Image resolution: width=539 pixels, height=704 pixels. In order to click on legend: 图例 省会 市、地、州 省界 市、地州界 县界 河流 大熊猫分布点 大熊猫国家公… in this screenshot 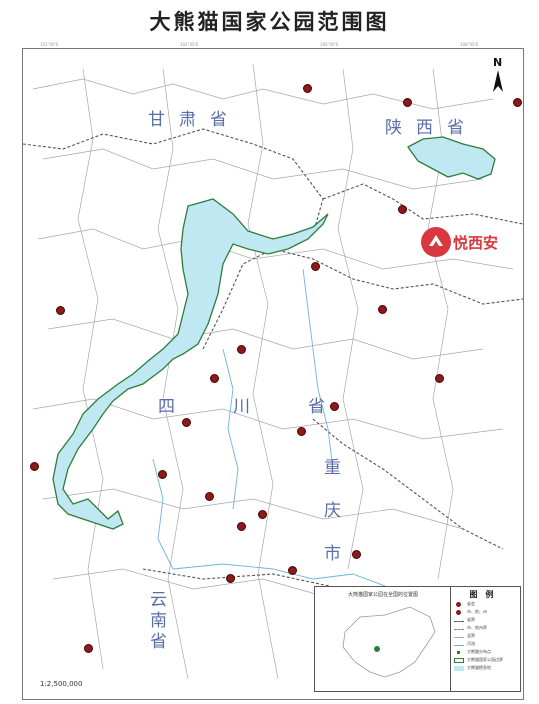, I will do `click(485, 639)`.